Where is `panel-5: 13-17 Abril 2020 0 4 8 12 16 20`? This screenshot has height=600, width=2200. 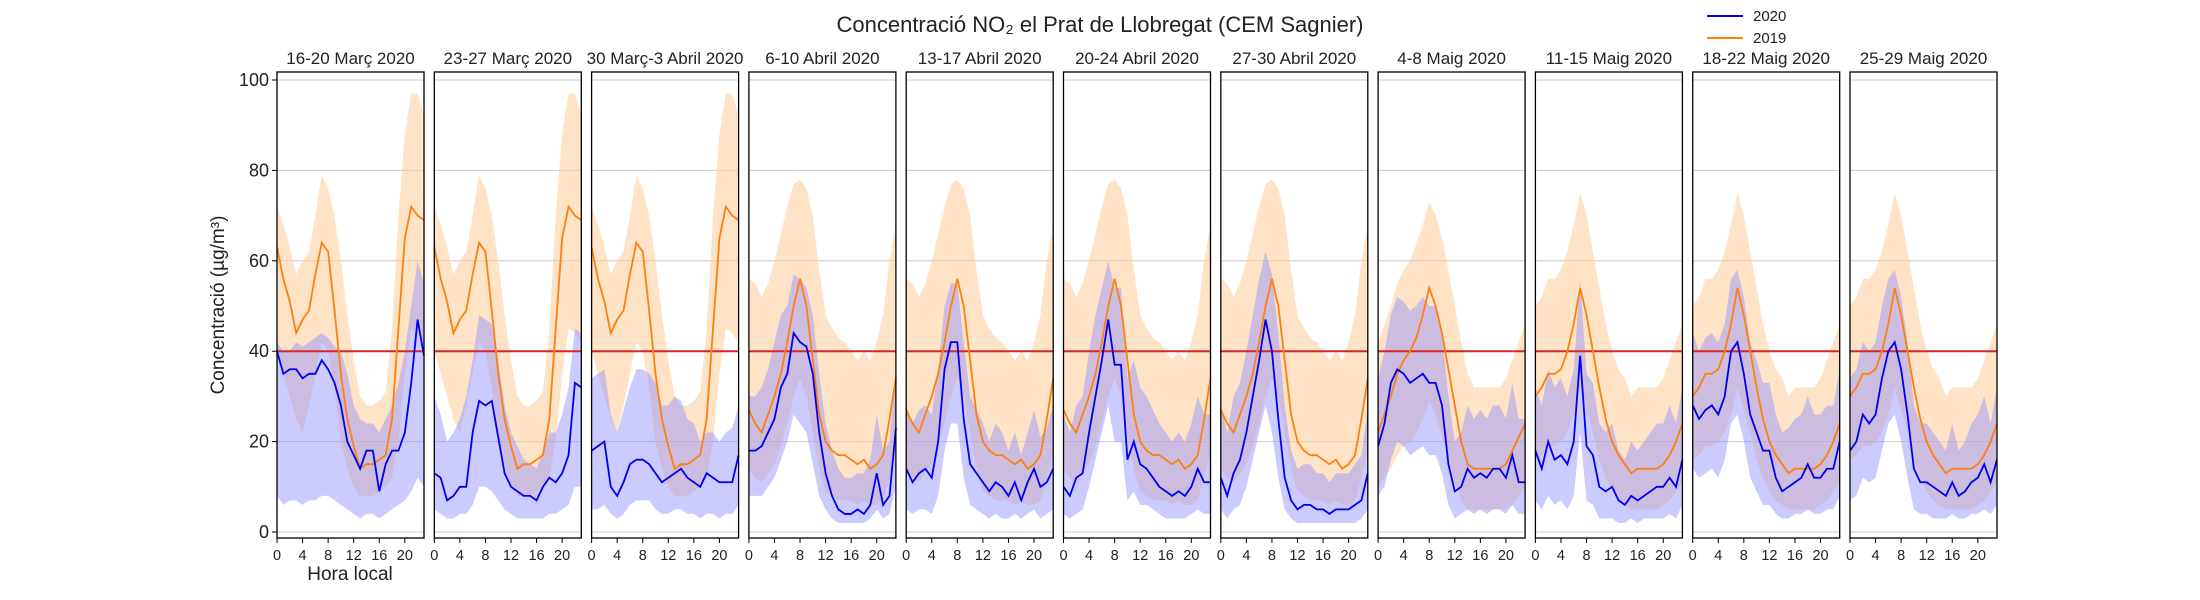 panel-5: 13-17 Abril 2020 0 4 8 12 16 20 is located at coordinates (978, 306).